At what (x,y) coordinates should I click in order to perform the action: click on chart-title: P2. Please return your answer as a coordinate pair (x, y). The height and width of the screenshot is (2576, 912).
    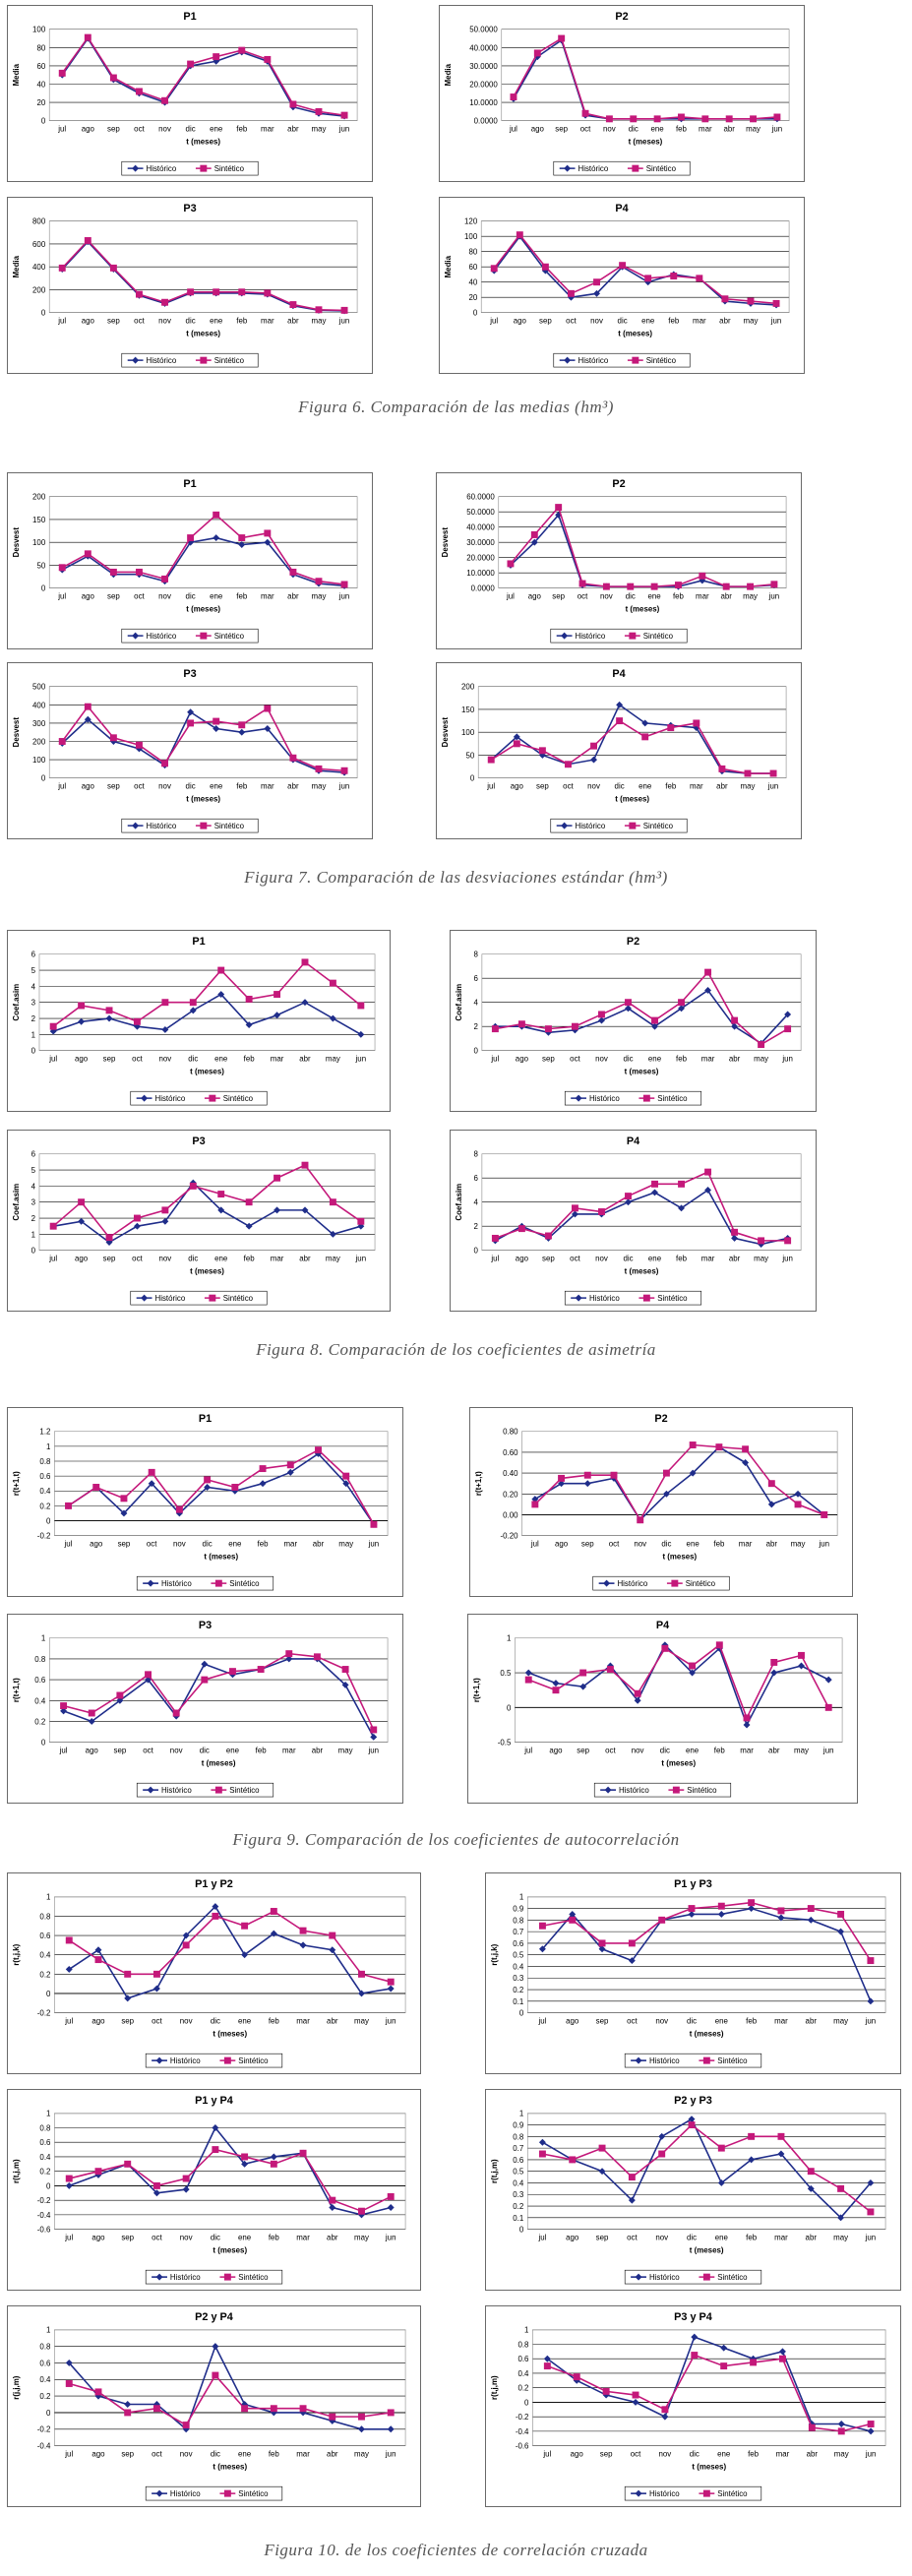
    Looking at the image, I should click on (633, 942).